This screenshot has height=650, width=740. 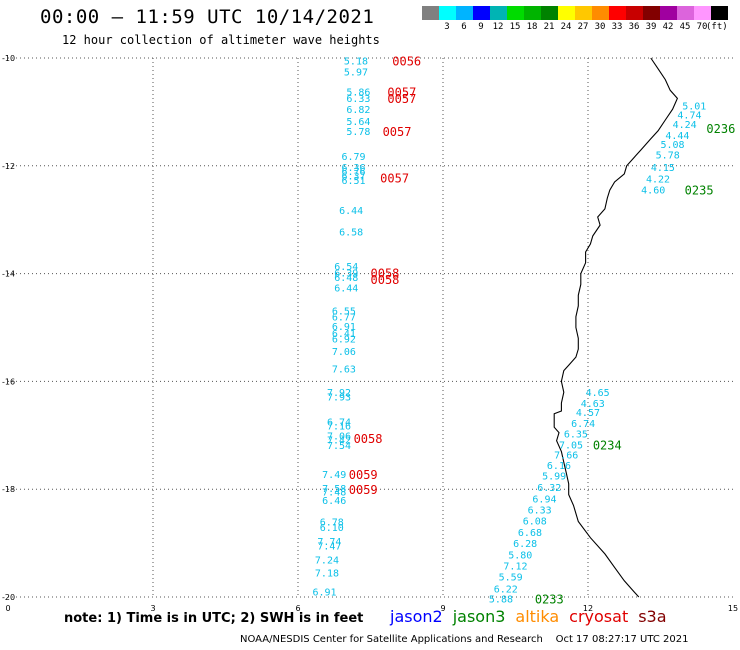 I want to click on legend-label: 30, so click(x=600, y=27).